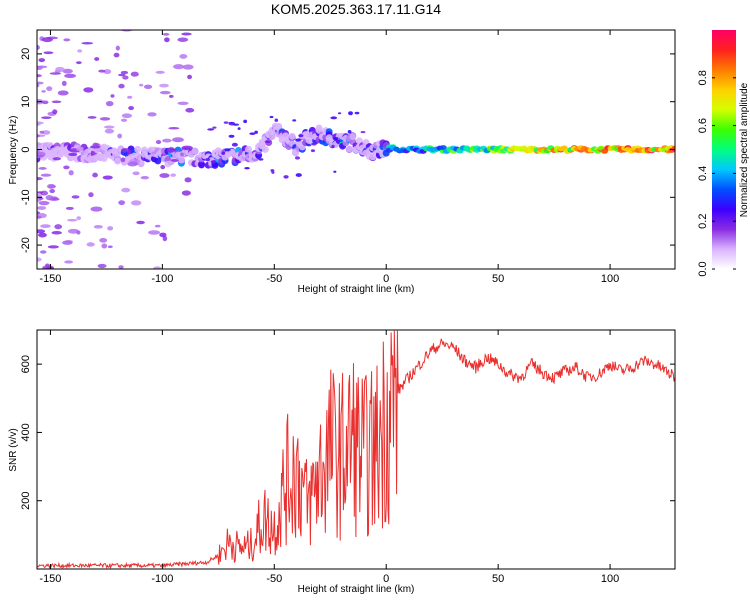 The image size is (750, 600). What do you see at coordinates (26, 501) in the screenshot?
I see `y-tick-label: 200` at bounding box center [26, 501].